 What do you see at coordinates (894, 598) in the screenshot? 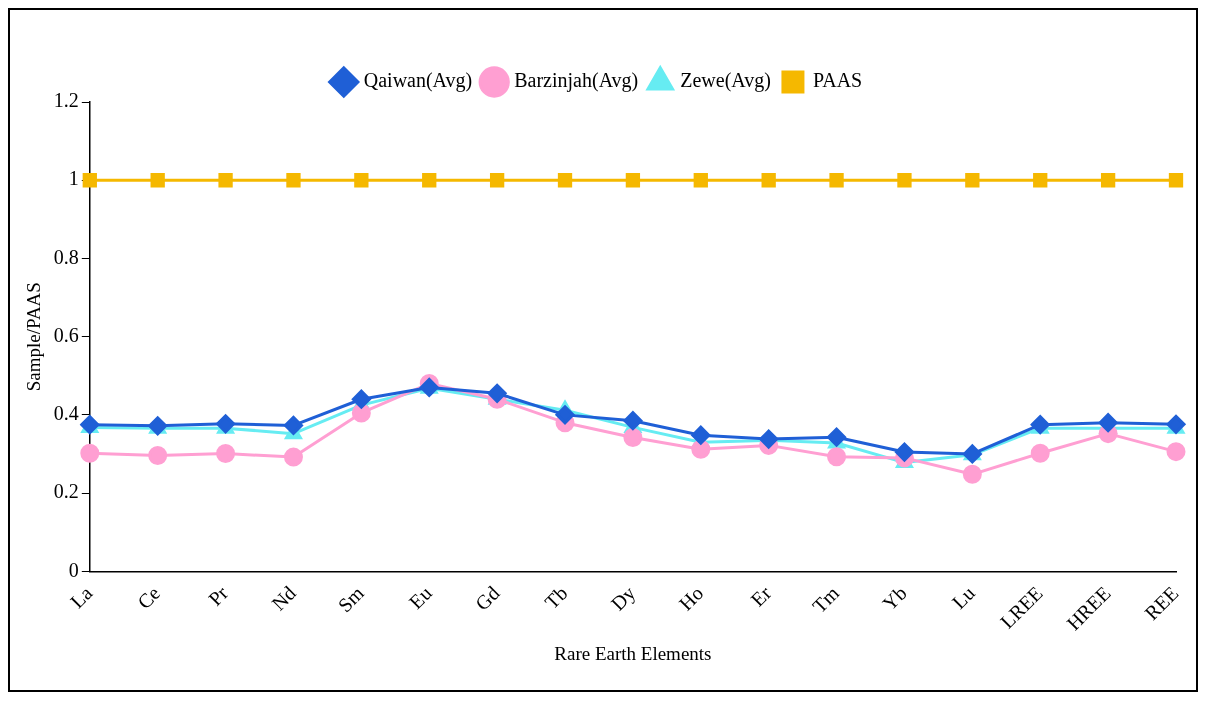
I see `x-tick-label: Yb` at bounding box center [894, 598].